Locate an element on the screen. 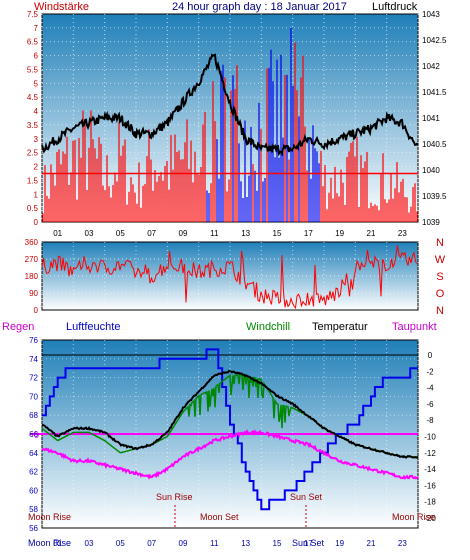 This screenshot has height=560, width=470. pressure-tick: 1043 is located at coordinates (431, 14).